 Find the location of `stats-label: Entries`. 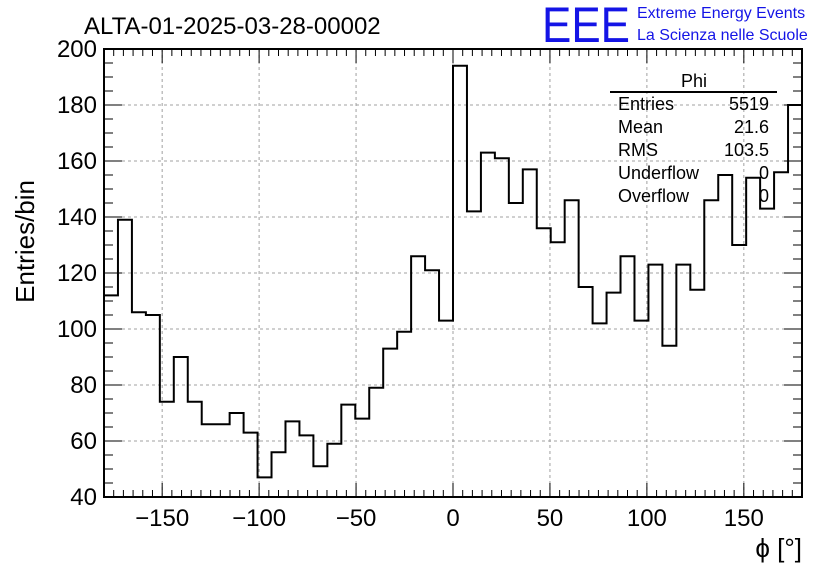

stats-label: Entries is located at coordinates (646, 104).